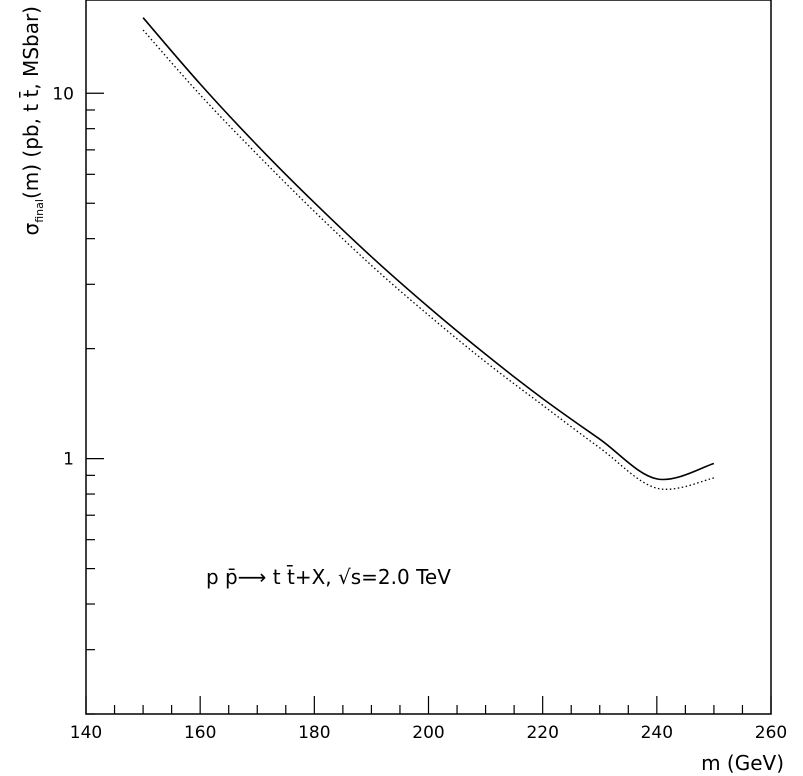  What do you see at coordinates (428, 733) in the screenshot?
I see `x-tick-label-200: 200` at bounding box center [428, 733].